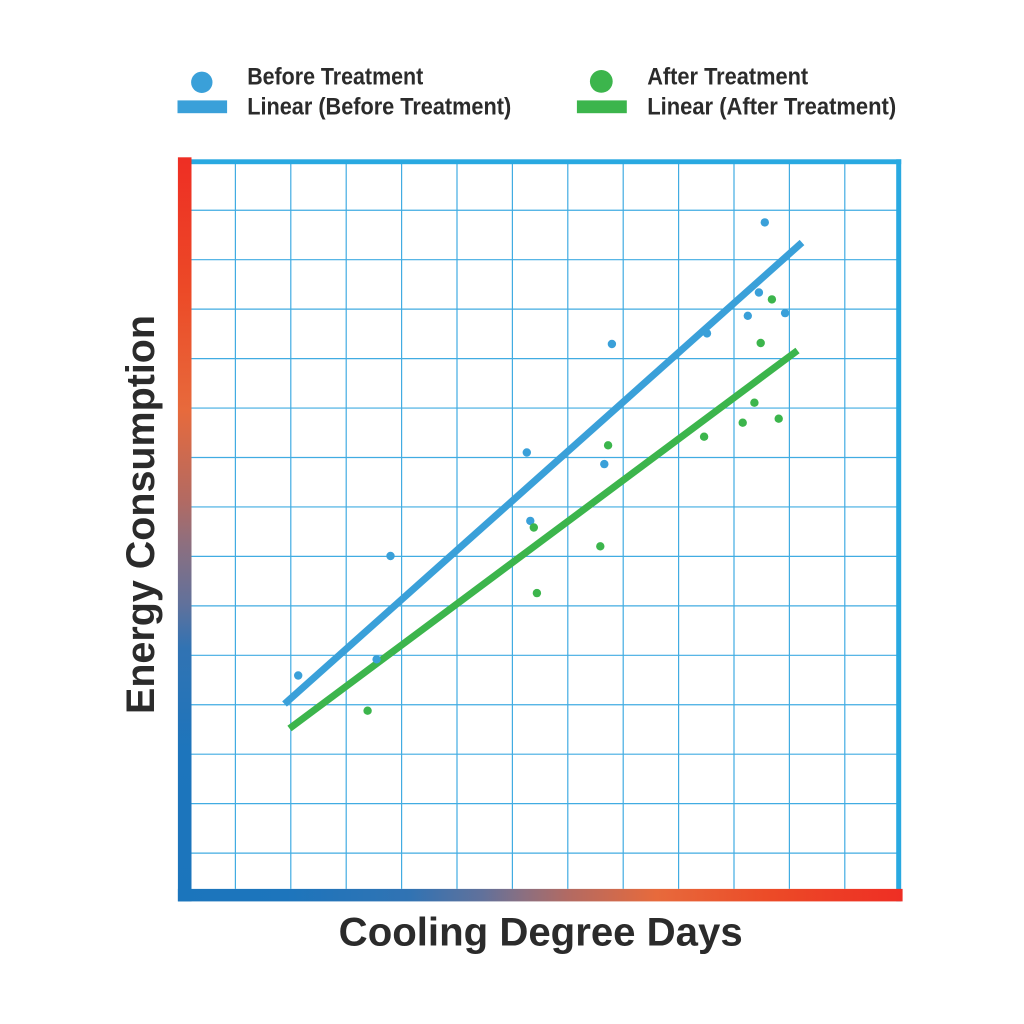  What do you see at coordinates (379, 107) in the screenshot?
I see `svg-text: Linear (Before Treatment)` at bounding box center [379, 107].